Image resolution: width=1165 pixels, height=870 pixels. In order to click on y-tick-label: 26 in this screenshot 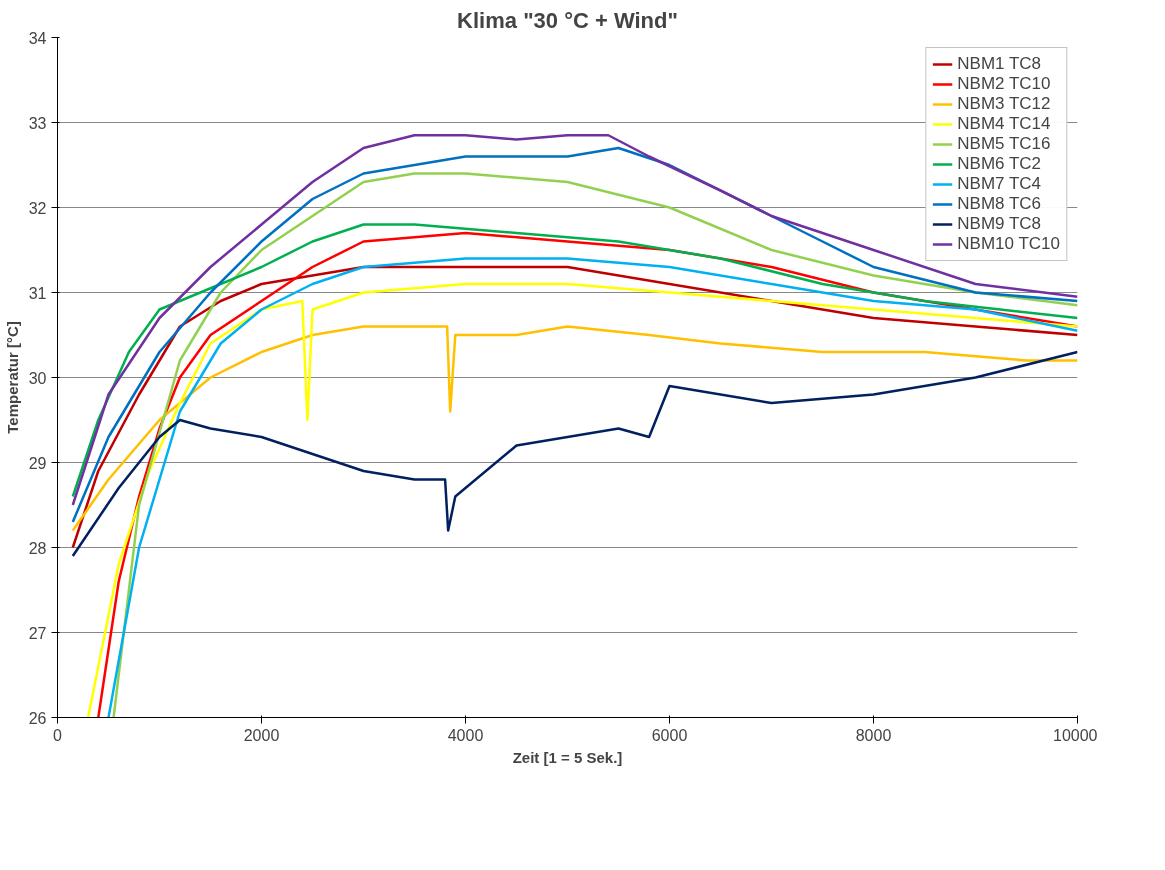, I will do `click(37, 718)`.